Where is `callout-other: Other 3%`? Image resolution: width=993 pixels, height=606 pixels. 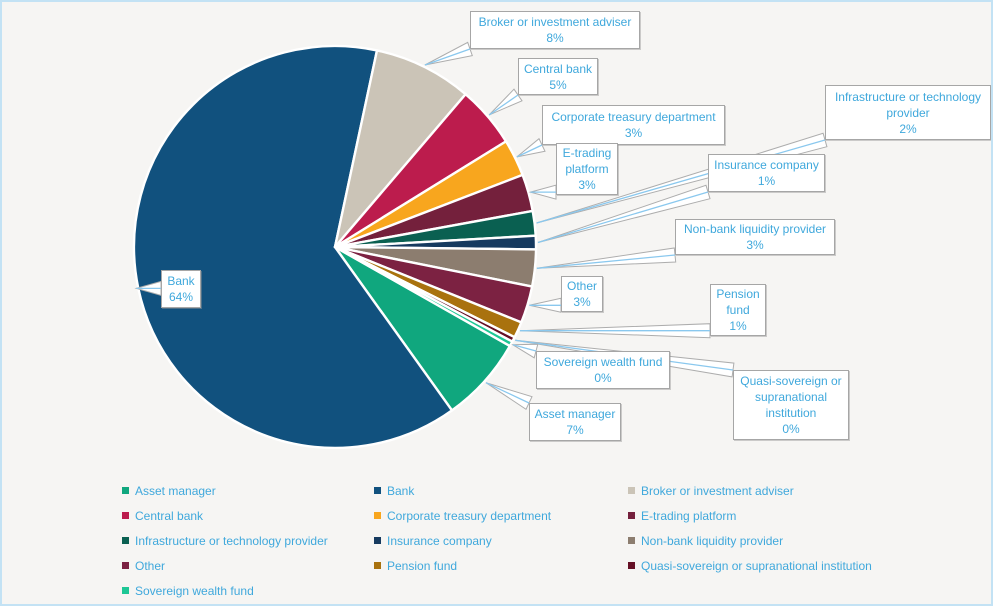 callout-other: Other 3% is located at coordinates (582, 294).